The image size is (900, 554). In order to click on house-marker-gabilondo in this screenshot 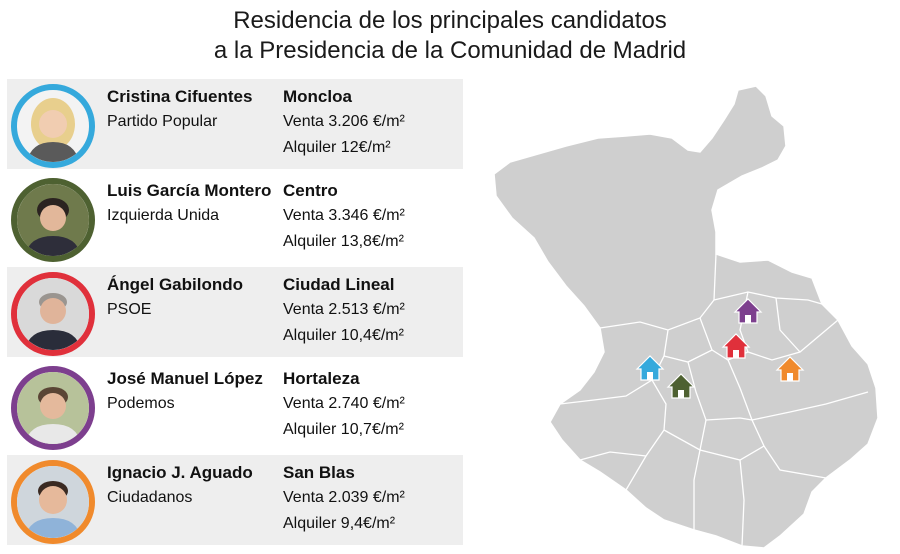, I will do `click(736, 346)`.